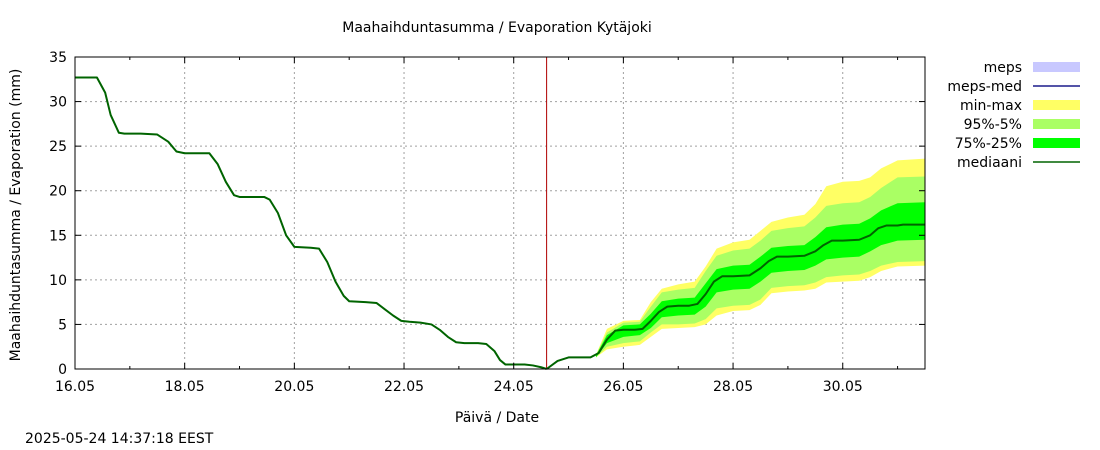 The width and height of the screenshot is (1100, 450). Describe the element at coordinates (843, 387) in the screenshot. I see `x-tick-label: 30.05` at that location.